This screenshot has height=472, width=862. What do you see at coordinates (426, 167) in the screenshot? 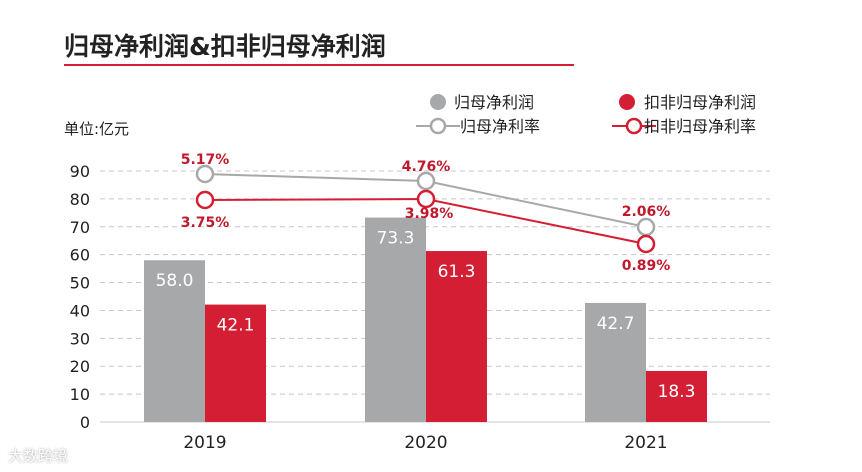
I see `rate-label: 4.76%` at bounding box center [426, 167].